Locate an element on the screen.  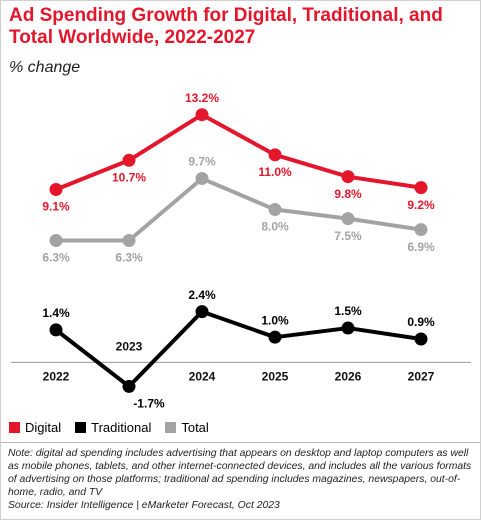
x-tick-label: 2022 is located at coordinates (56, 377).